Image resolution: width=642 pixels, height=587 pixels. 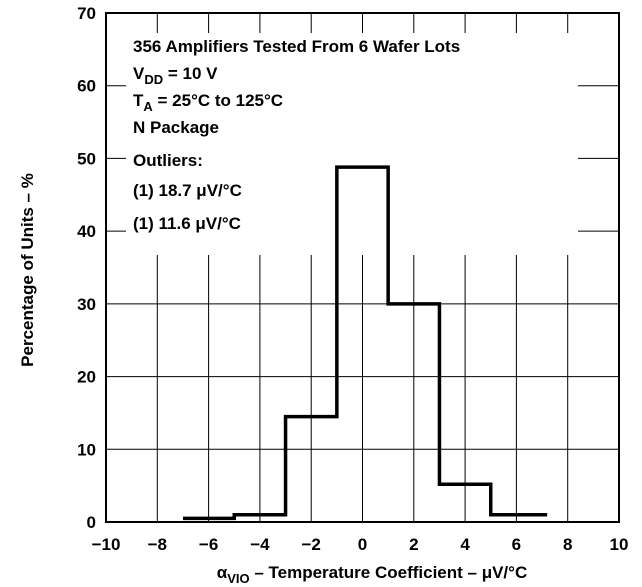 What do you see at coordinates (296, 46) in the screenshot?
I see `annotation-line-1: 356 Amplifiers Tested From 6 Wafer Lots` at bounding box center [296, 46].